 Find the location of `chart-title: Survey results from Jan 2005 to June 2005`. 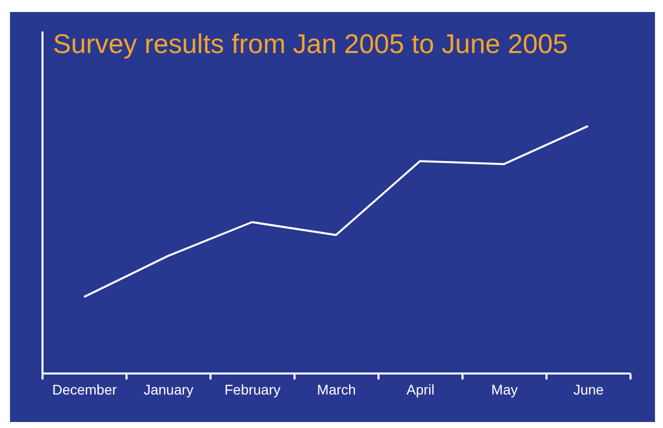

chart-title: Survey results from Jan 2005 to June 2005 is located at coordinates (310, 44).